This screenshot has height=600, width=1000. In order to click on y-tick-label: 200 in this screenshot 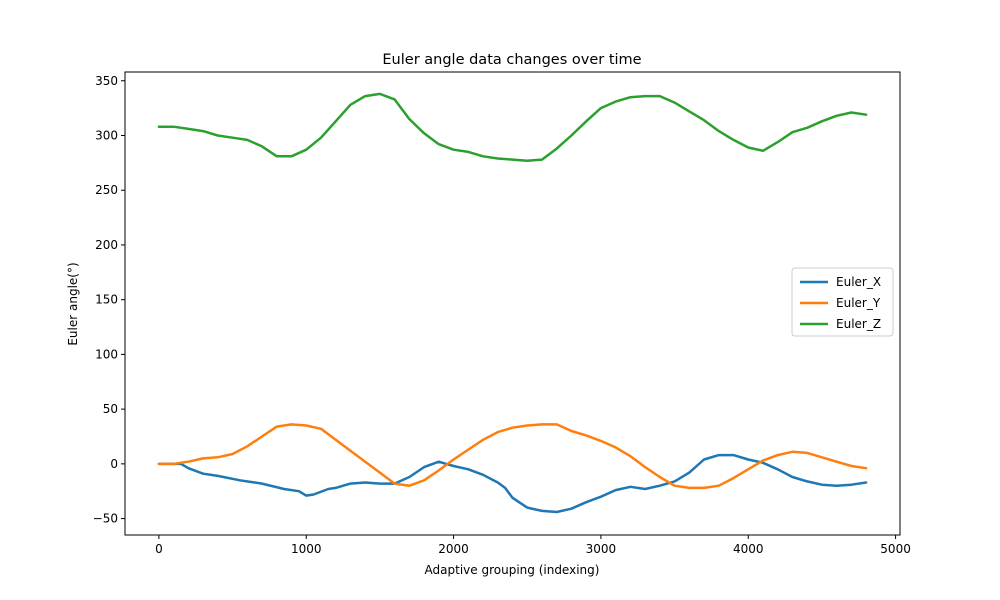, I will do `click(106, 245)`.